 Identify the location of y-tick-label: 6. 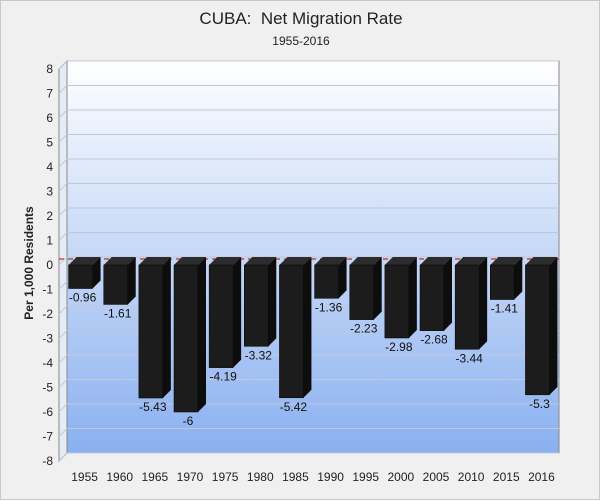
(49, 118).